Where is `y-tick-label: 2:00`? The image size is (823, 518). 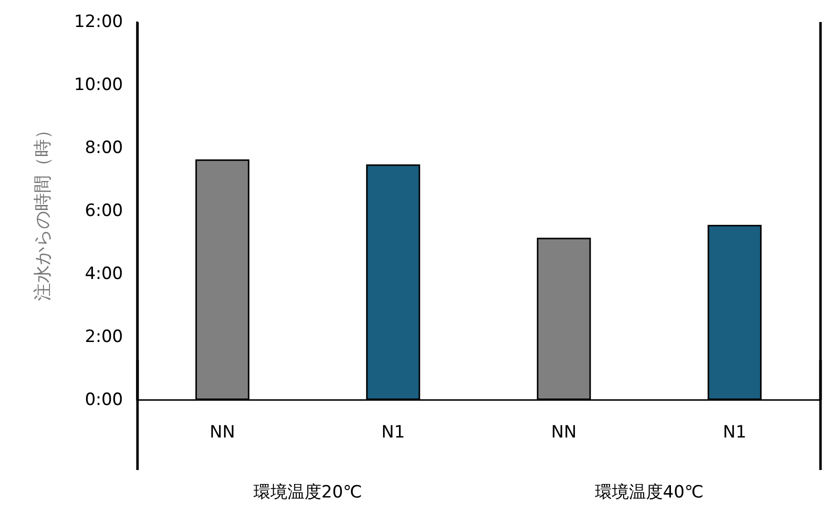
y-tick-label: 2:00 is located at coordinates (103, 337).